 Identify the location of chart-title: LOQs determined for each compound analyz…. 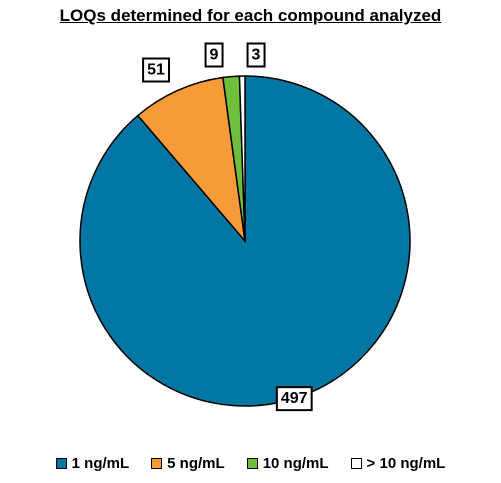
(250, 15).